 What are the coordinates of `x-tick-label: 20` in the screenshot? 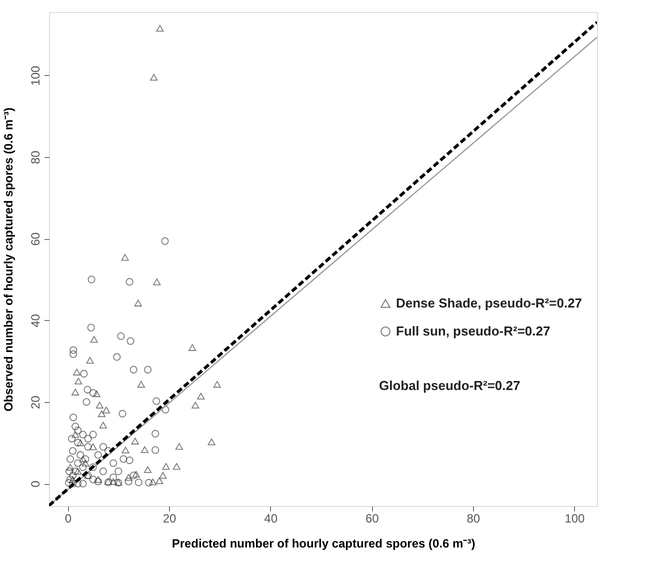 It's located at (169, 519).